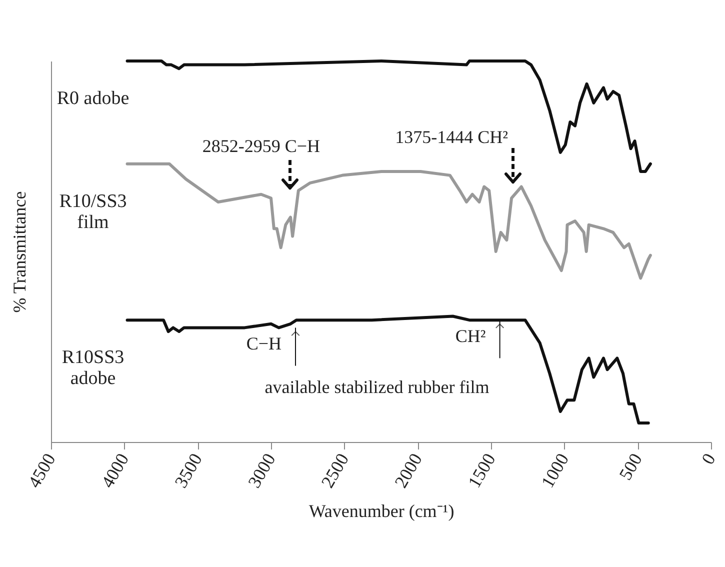 The image size is (725, 567). I want to click on series-label: R0 adobe, so click(93, 98).